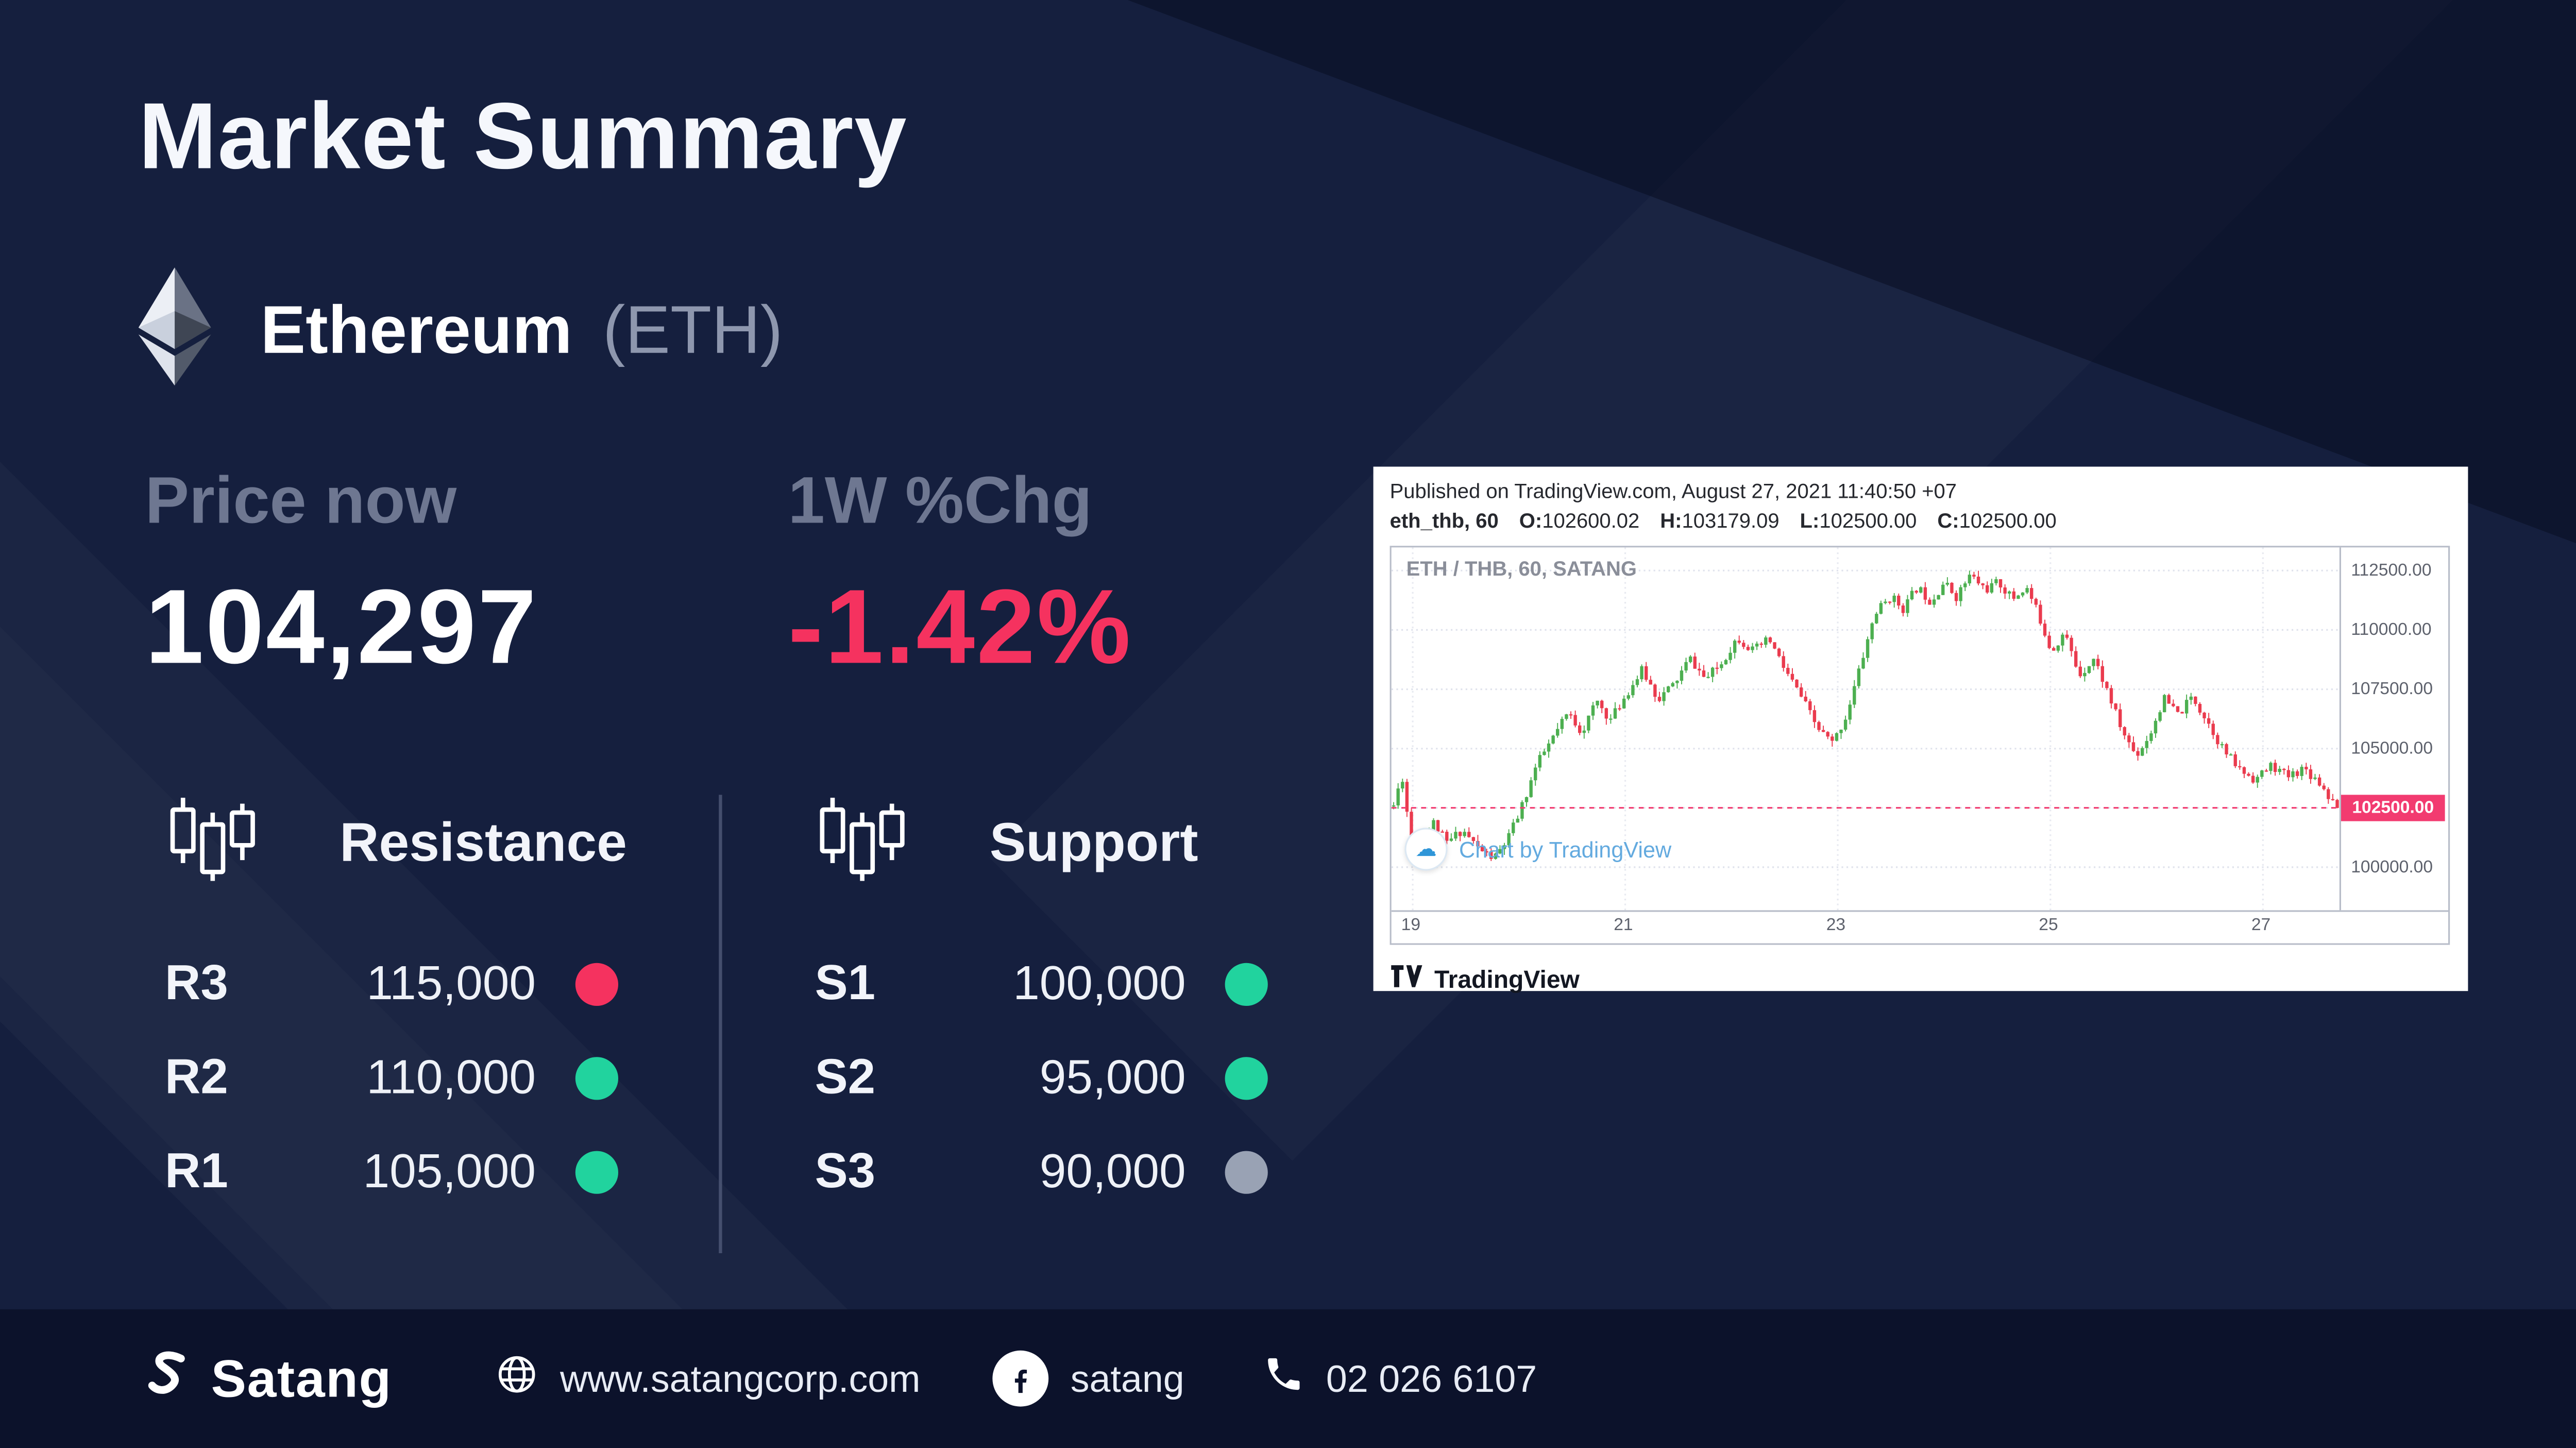  What do you see at coordinates (2392, 689) in the screenshot?
I see `price-tick-label: 107500.00` at bounding box center [2392, 689].